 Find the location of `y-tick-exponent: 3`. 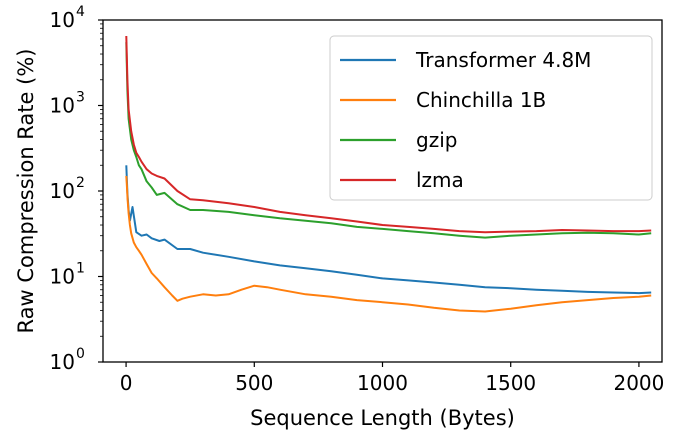

y-tick-exponent: 3 is located at coordinates (80, 98).